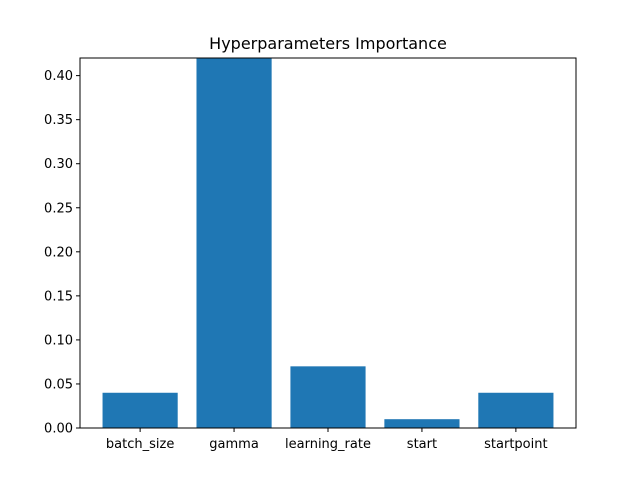 The width and height of the screenshot is (640, 480). What do you see at coordinates (328, 43) in the screenshot?
I see `chart-title: Hyperparameters Importance` at bounding box center [328, 43].